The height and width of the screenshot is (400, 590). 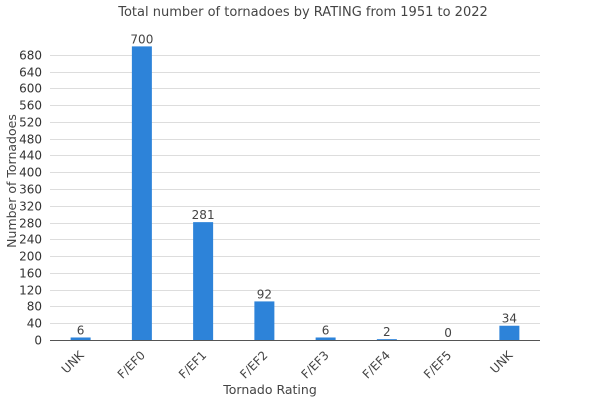 What do you see at coordinates (314, 364) in the screenshot?
I see `x-tick-label: F/EF3` at bounding box center [314, 364].